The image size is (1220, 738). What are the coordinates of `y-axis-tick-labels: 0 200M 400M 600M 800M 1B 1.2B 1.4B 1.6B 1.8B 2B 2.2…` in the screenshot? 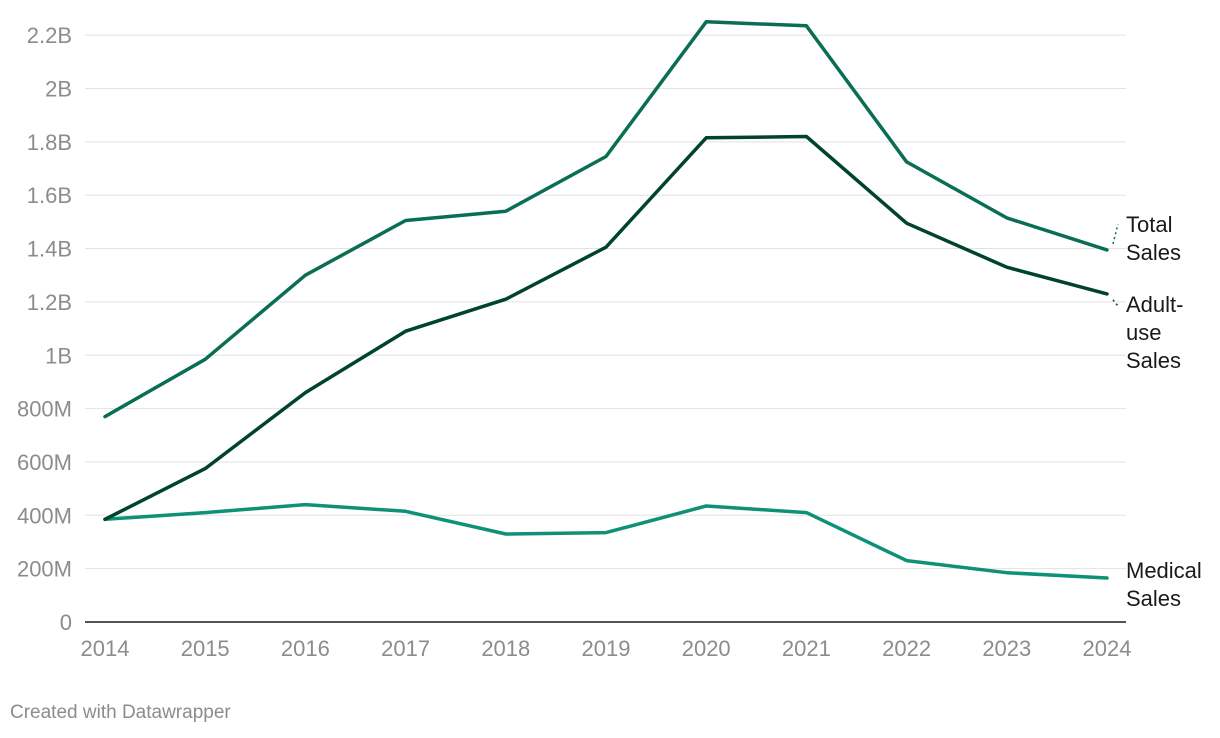 It's located at (44, 329).